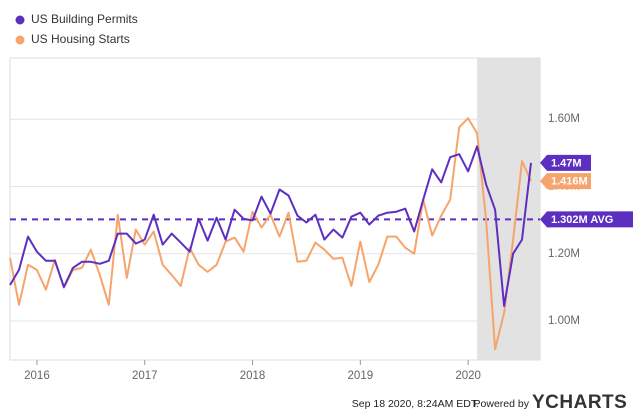  I want to click on y-tick-label: 1.00M, so click(564, 321).